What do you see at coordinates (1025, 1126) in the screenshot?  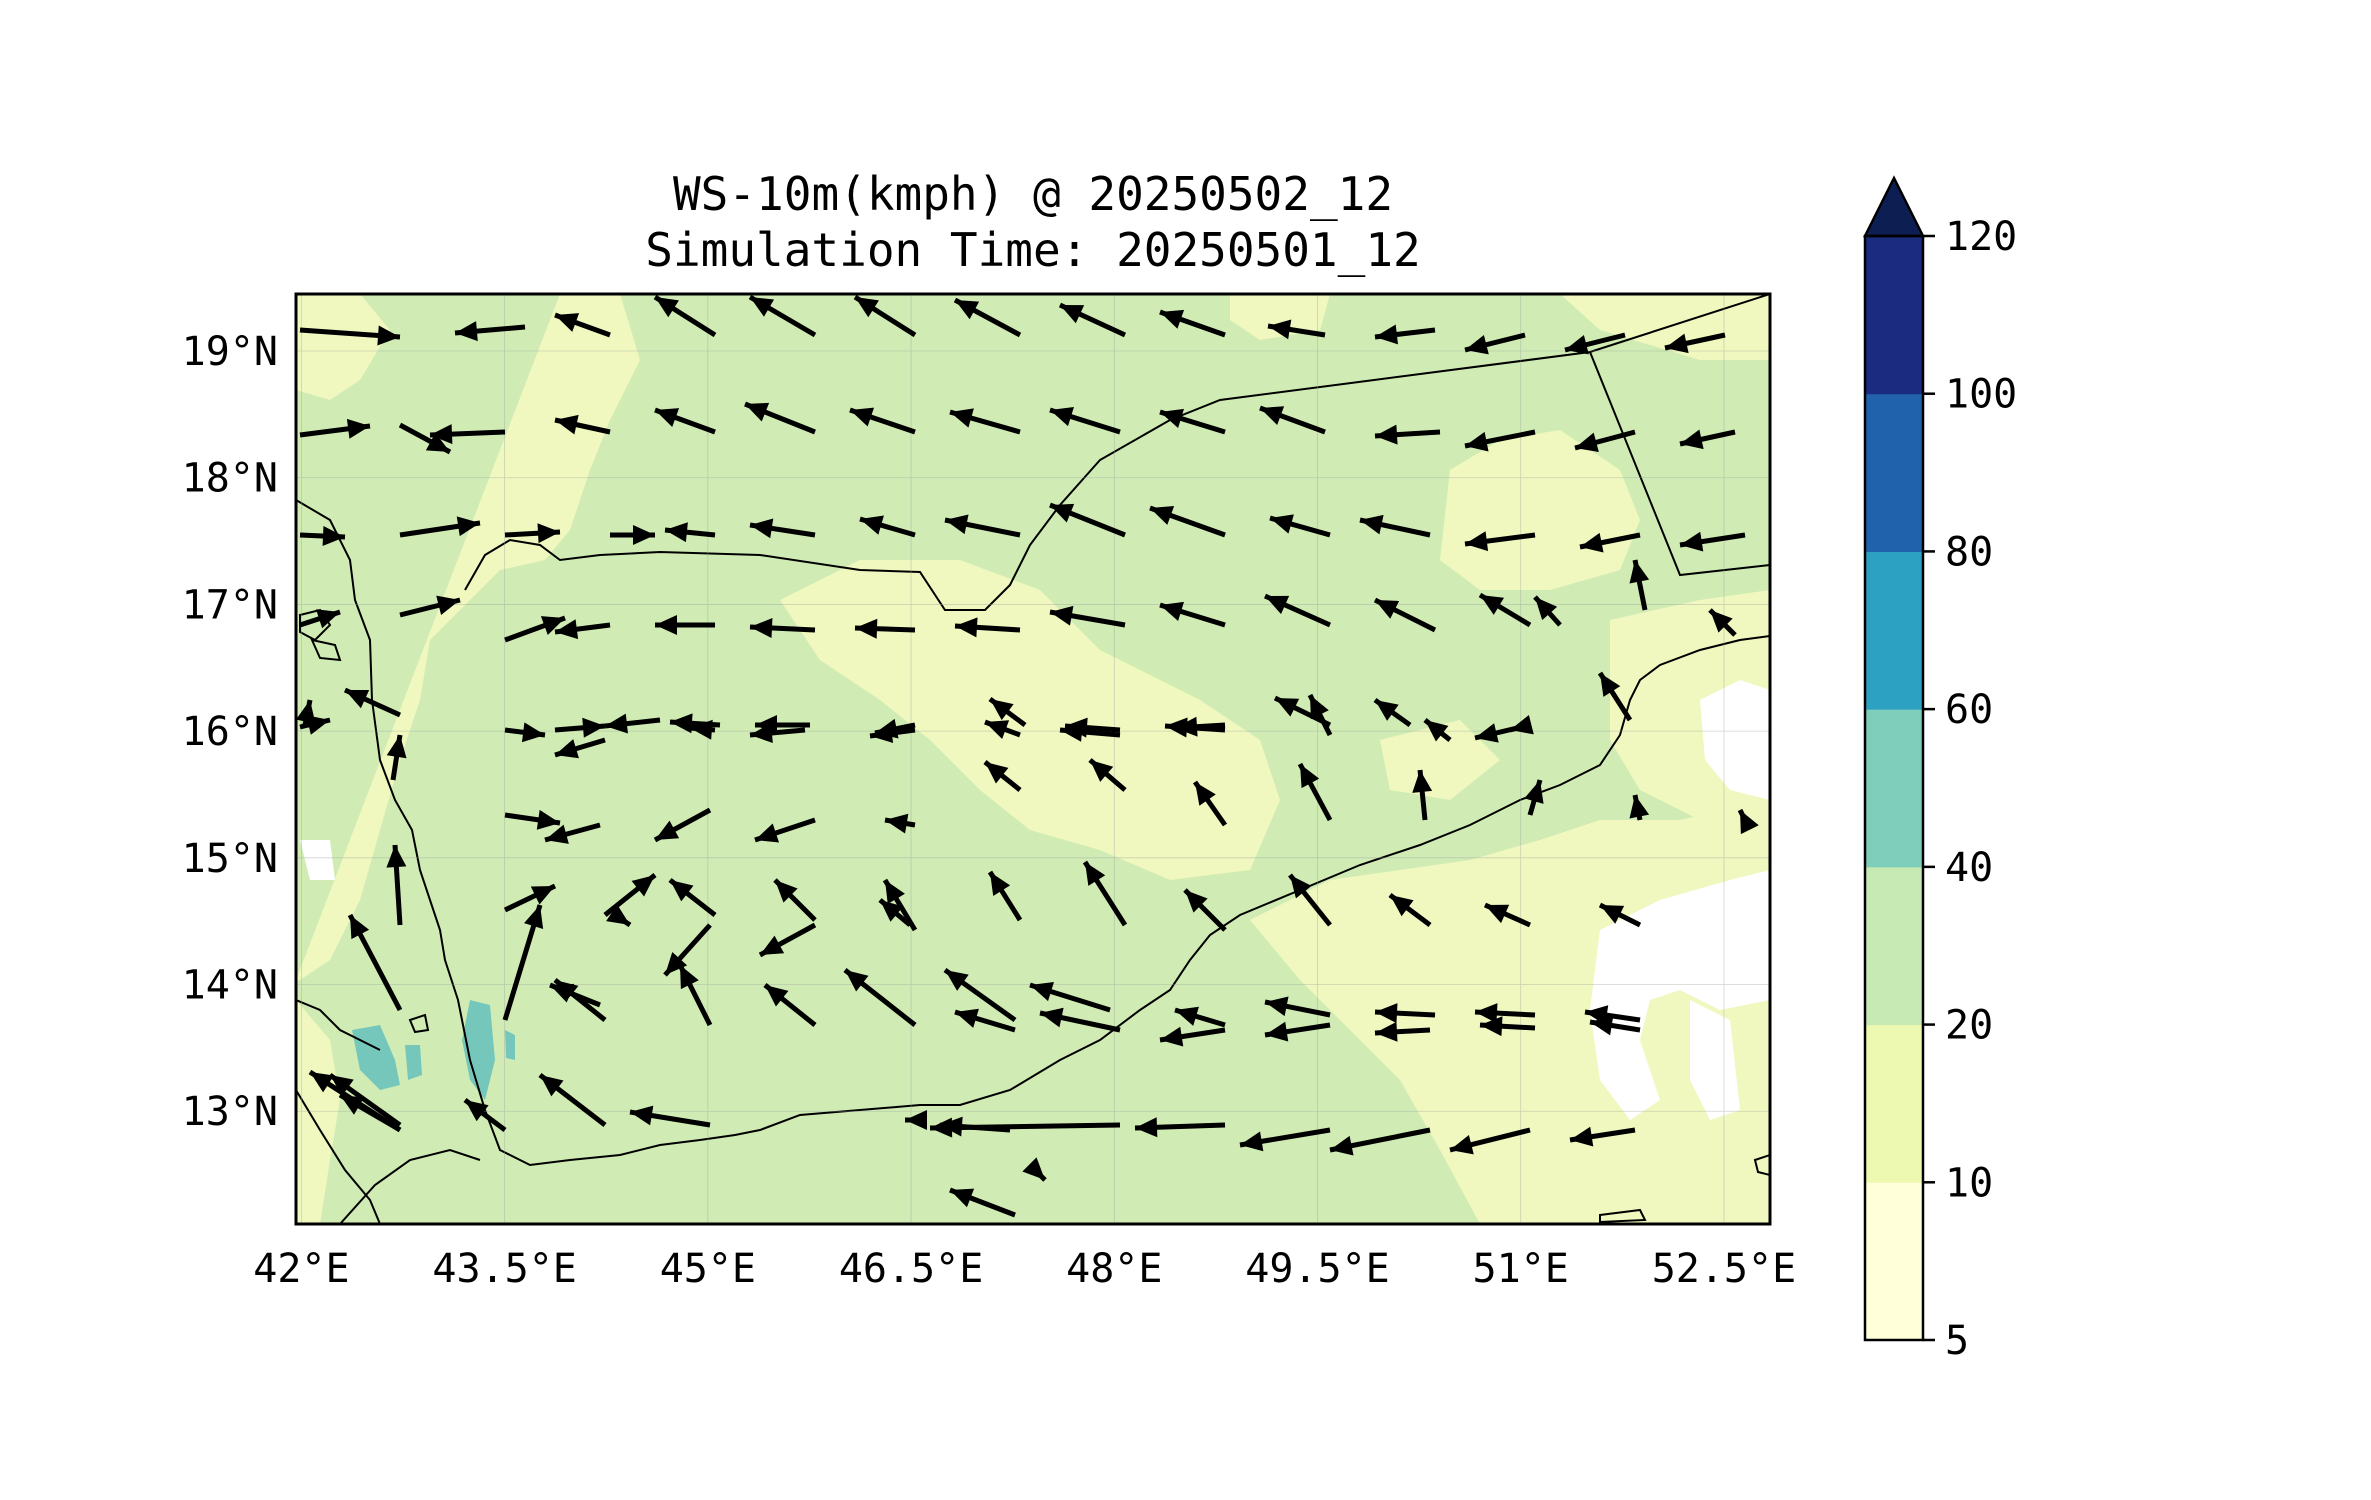 I see `wind-arrow-shaft` at bounding box center [1025, 1126].